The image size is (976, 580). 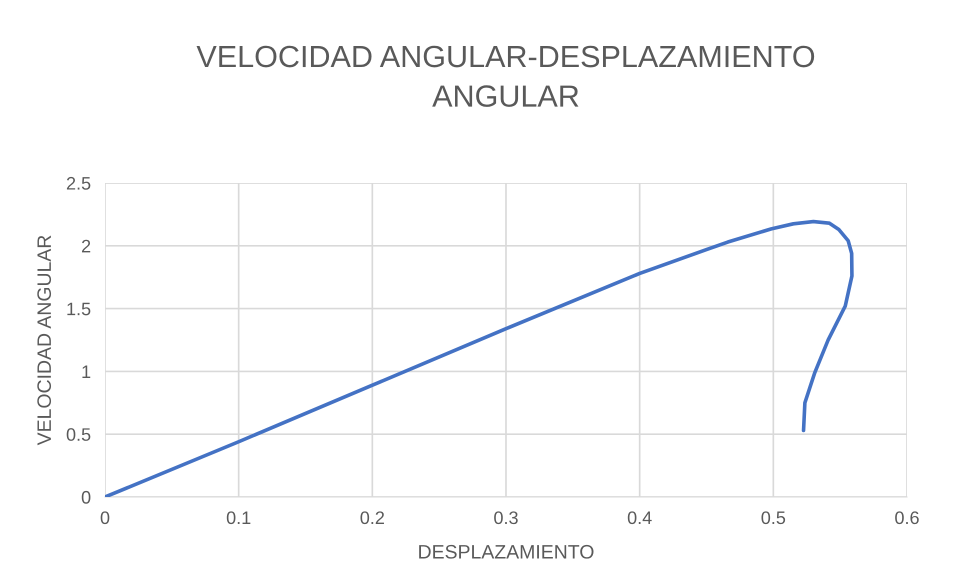 I want to click on y-tick-label: 1, so click(x=86, y=372).